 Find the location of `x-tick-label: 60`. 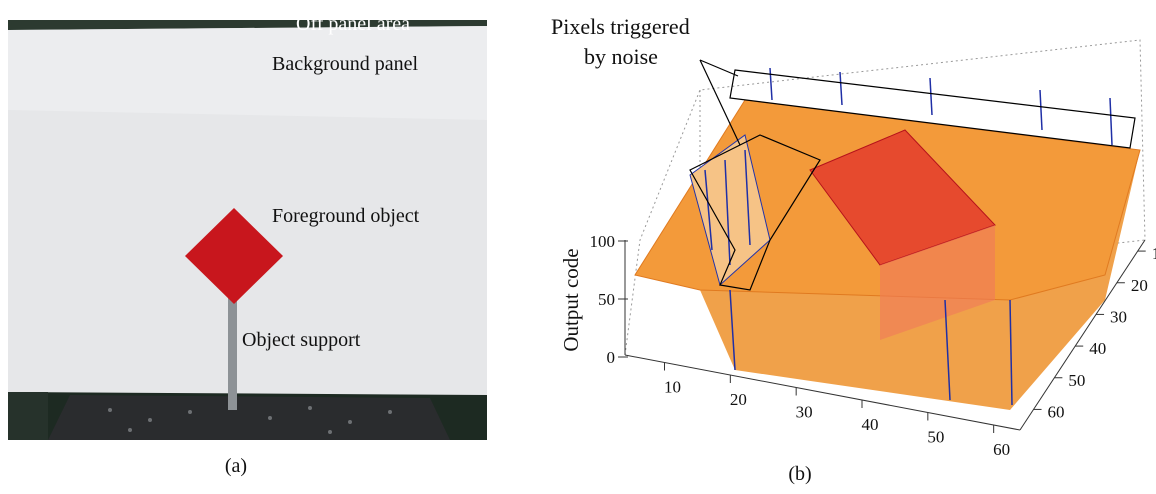

x-tick-label: 60 is located at coordinates (1001, 449).